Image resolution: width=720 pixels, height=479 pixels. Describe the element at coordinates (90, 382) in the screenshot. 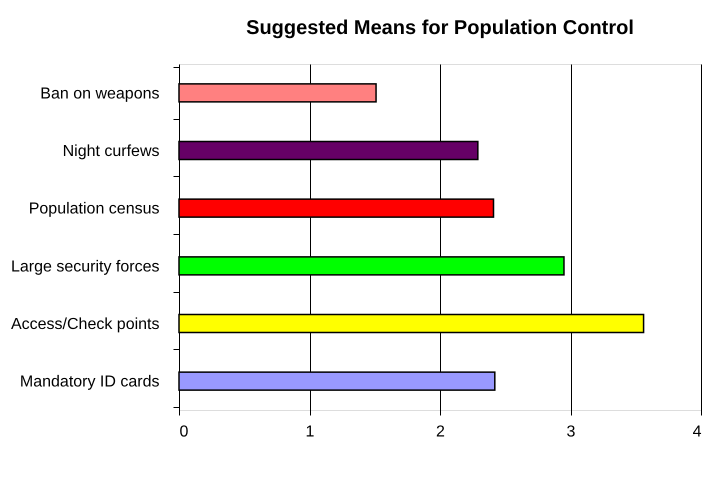

I see `y-tick-label: Mandatory ID cards` at that location.